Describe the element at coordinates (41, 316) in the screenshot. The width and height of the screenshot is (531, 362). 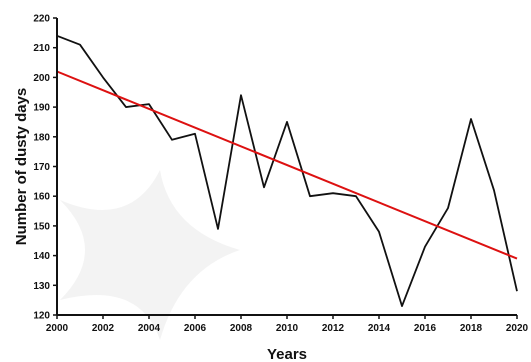
I see `y-tick-label: 120` at that location.